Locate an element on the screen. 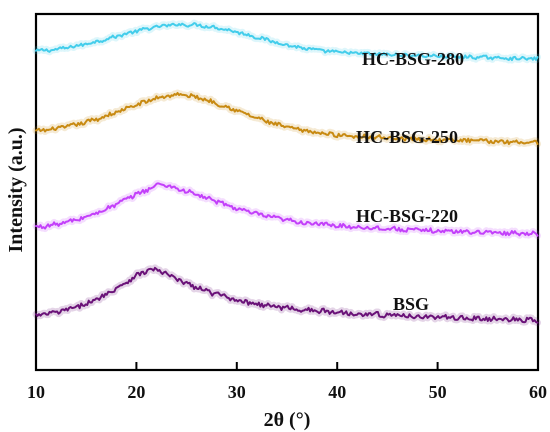 This screenshot has width=550, height=432. x-tick-label-60: 60 is located at coordinates (538, 392).